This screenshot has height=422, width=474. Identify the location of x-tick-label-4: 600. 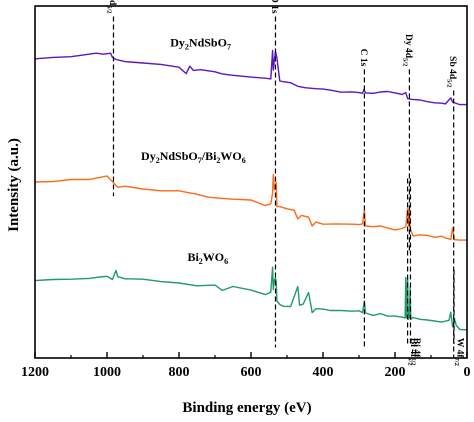
(251, 372).